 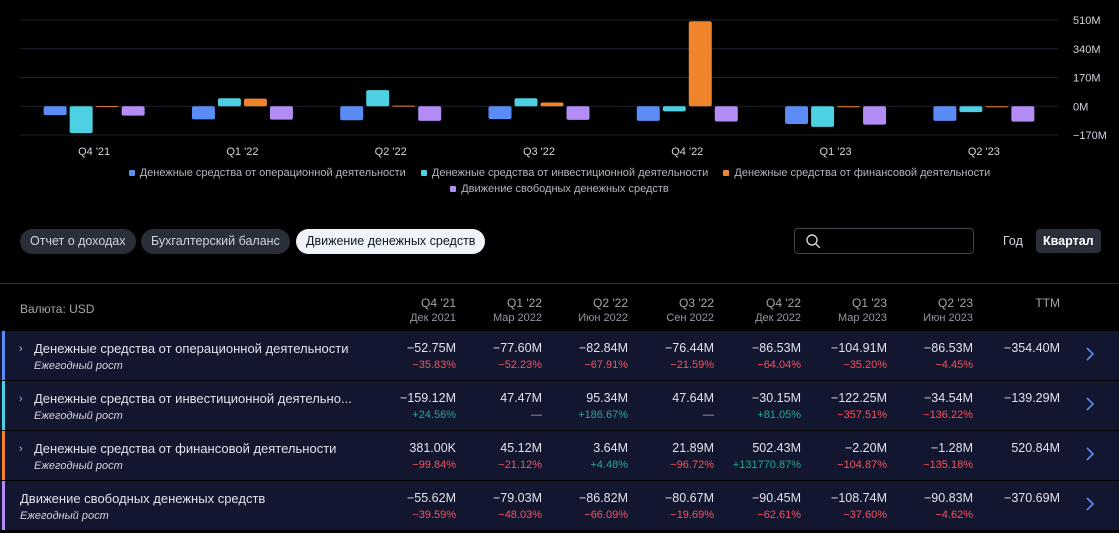 I want to click on cell-value: −86.82M, so click(x=603, y=498).